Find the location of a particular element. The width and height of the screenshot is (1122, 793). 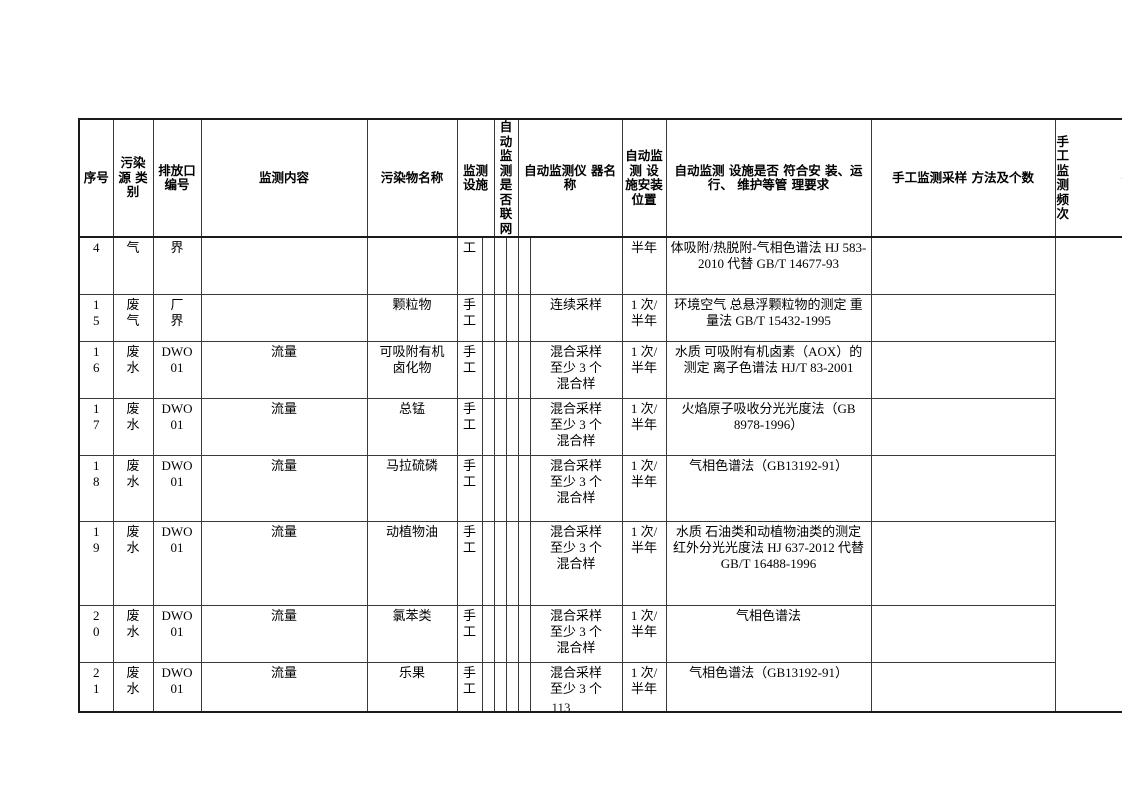

cell-seq: 1 6 is located at coordinates (96, 369).